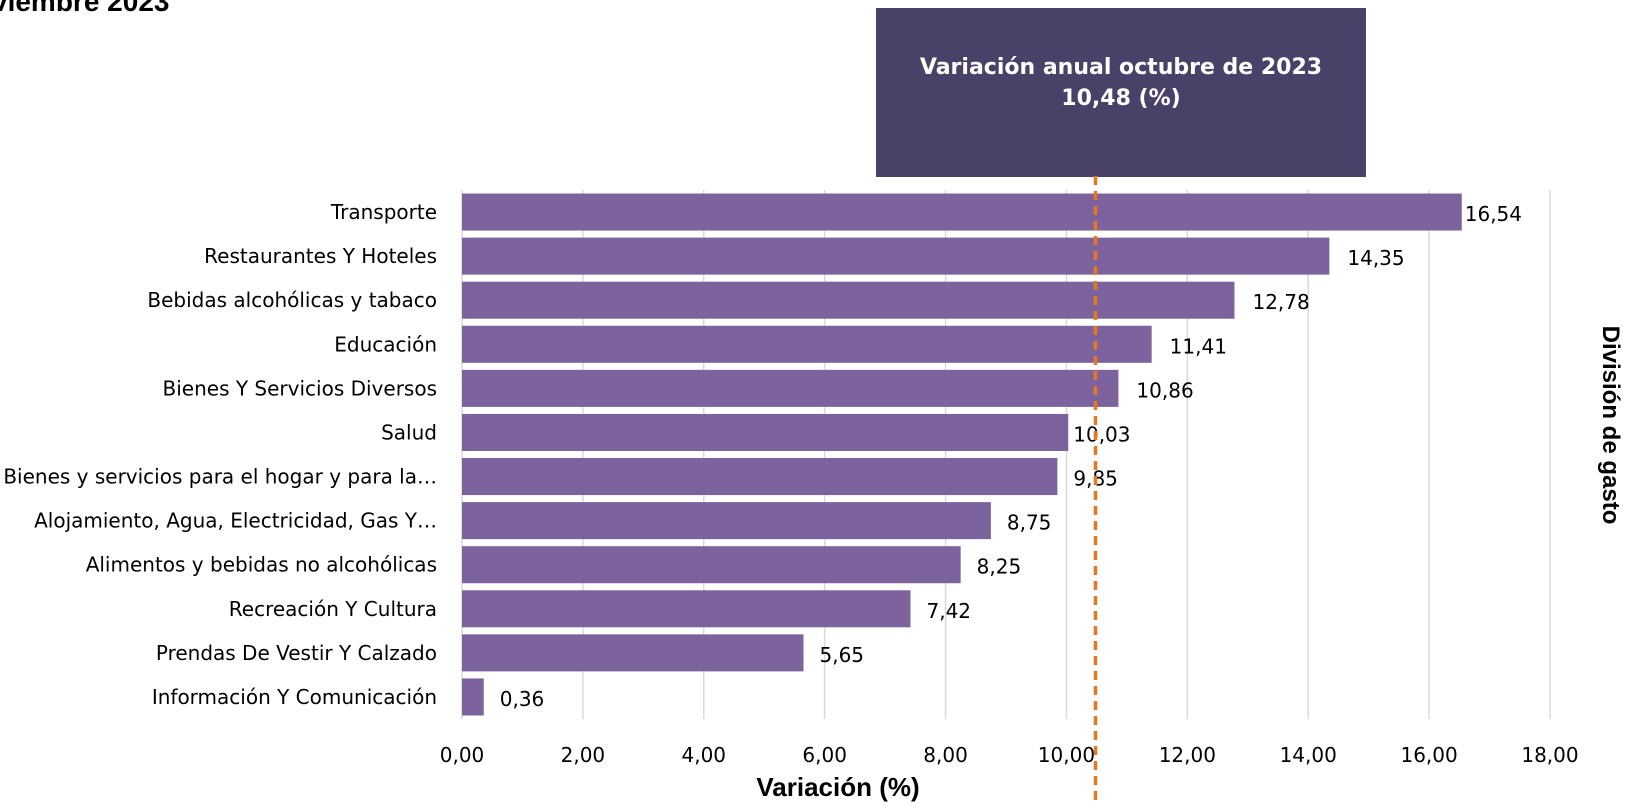 This screenshot has width=1637, height=805. Describe the element at coordinates (85, 8) in the screenshot. I see `chart-title: viembre 2023` at that location.